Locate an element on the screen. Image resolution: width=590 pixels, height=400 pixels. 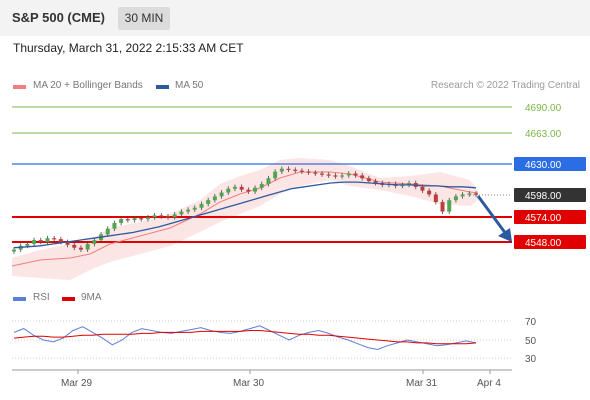
chart-header: S&P 500 (CME) 30 MIN is located at coordinates (295, 18).